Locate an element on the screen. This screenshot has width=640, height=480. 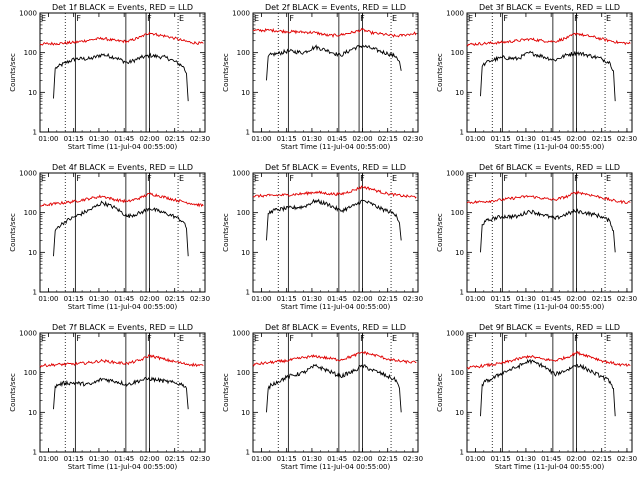
panel-title: Det 6f BLACK = Events, RED = LLD is located at coordinates (549, 167).